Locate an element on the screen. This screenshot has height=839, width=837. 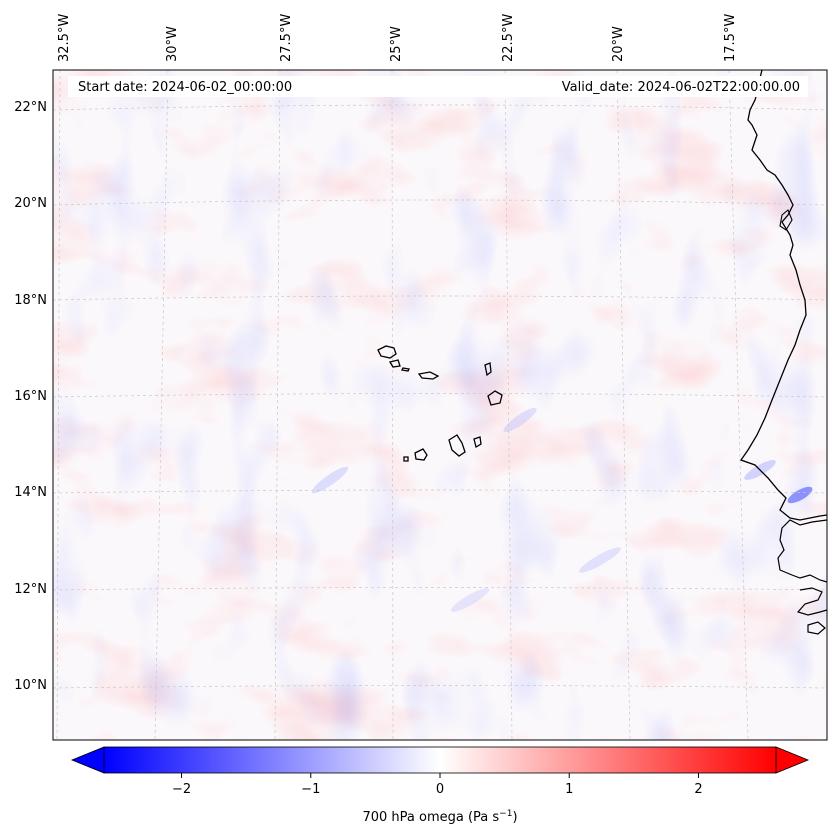
lon-label: 32.5°W is located at coordinates (64, 38).